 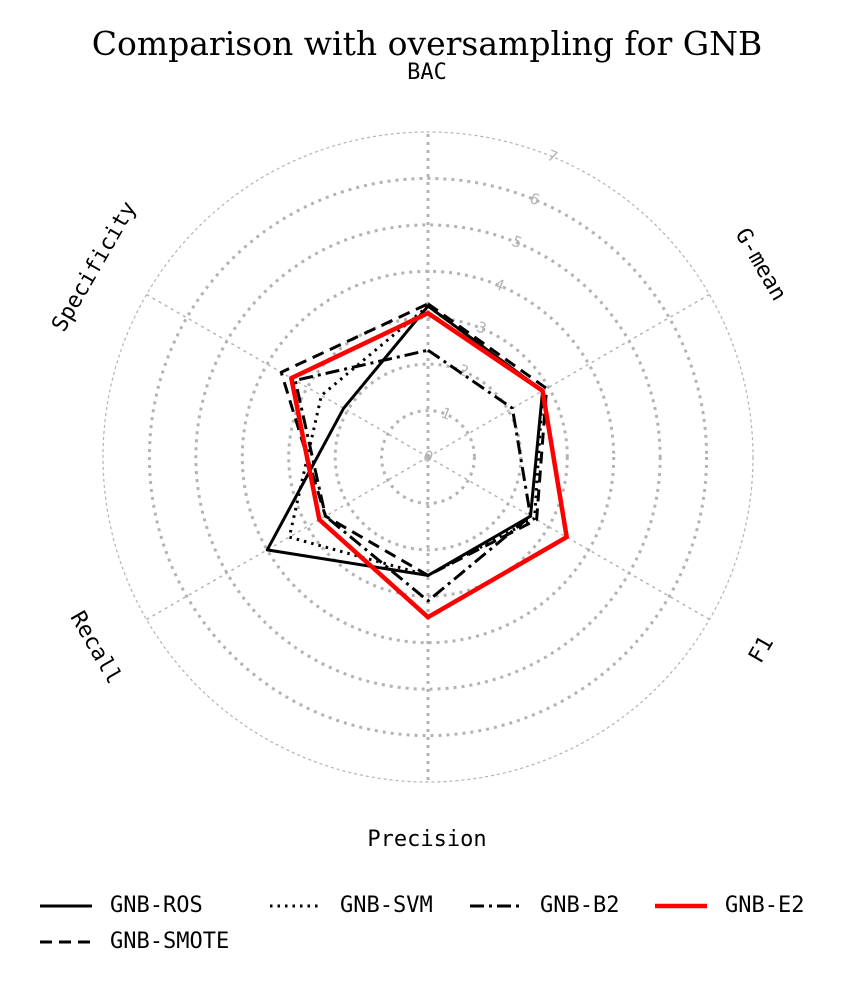 I want to click on spoke-specificity, so click(x=287, y=375).